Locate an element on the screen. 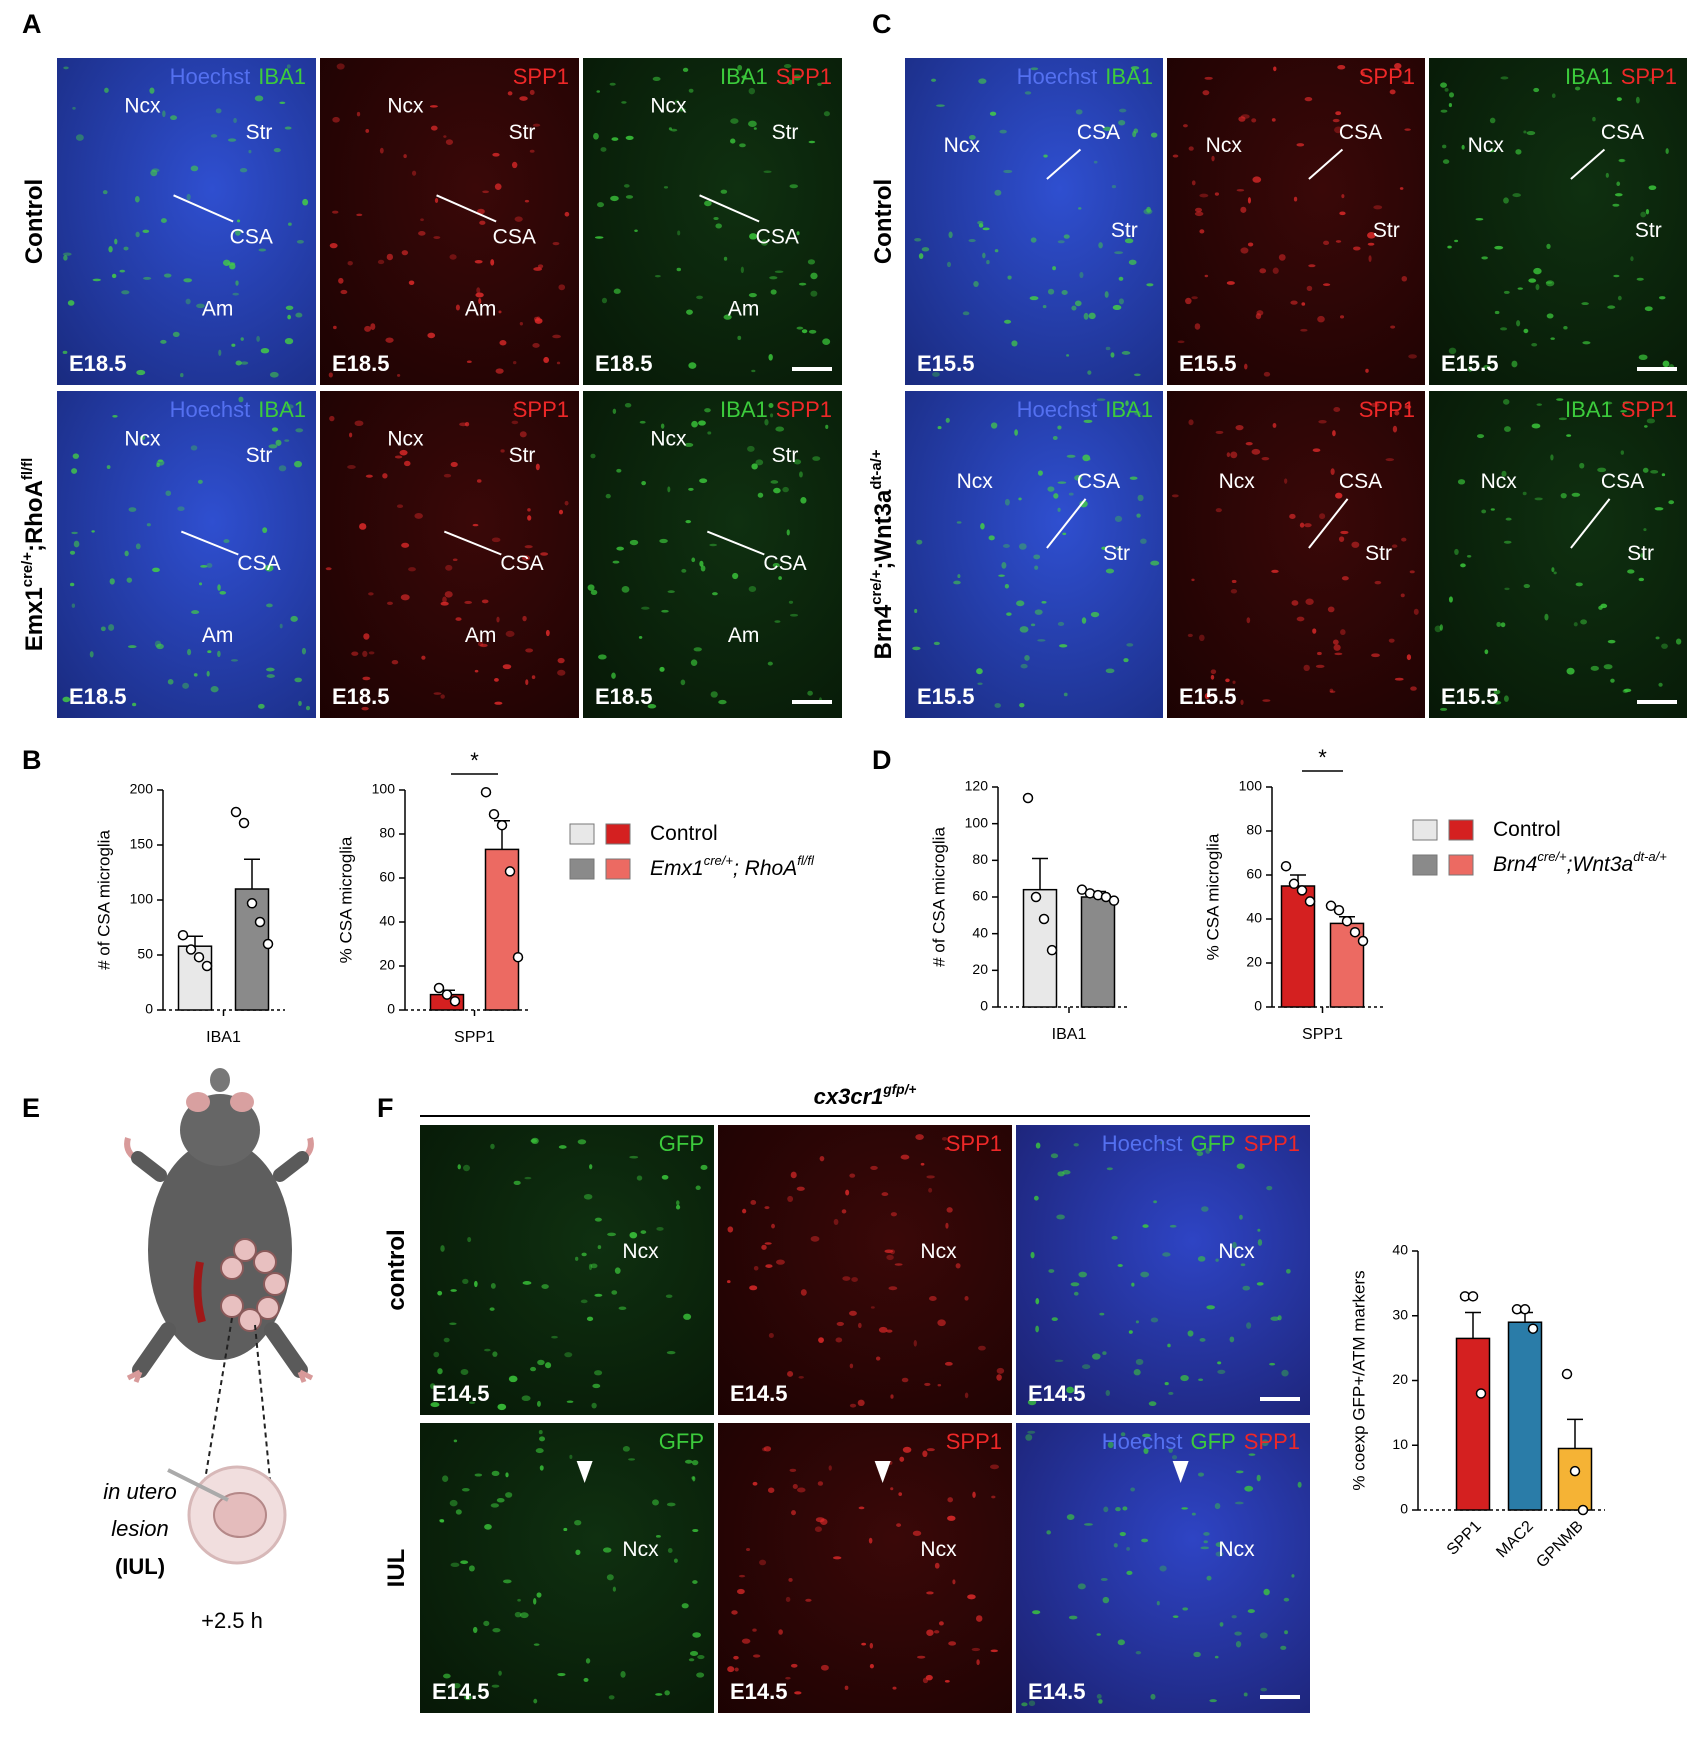  pointer-line is located at coordinates (1064, 164).